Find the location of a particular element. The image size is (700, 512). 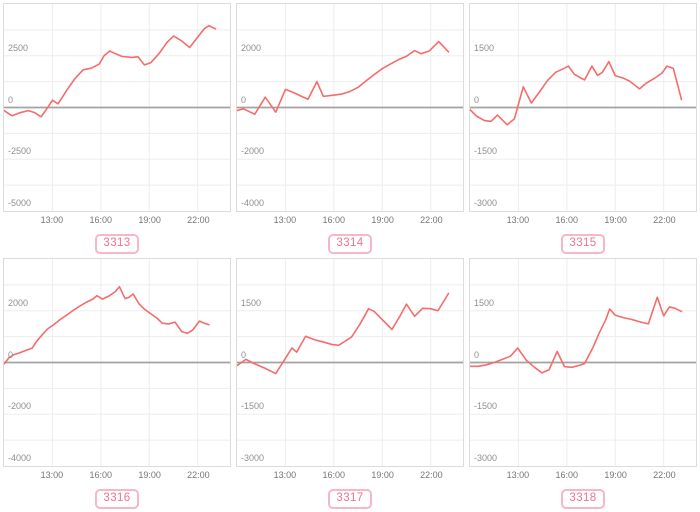

chart-id-badge: 3316 is located at coordinates (117, 499).